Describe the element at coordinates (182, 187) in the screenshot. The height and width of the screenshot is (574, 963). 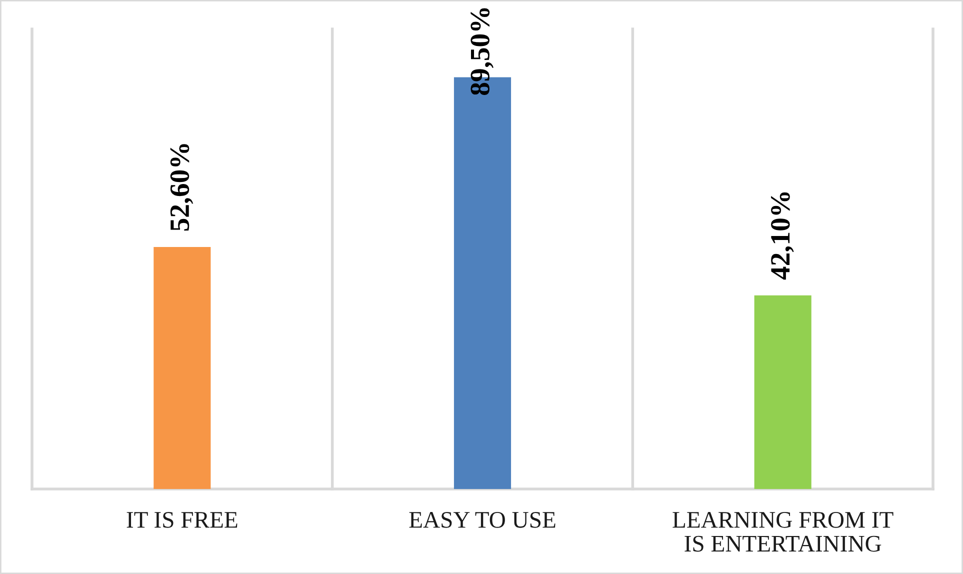
I see `data-label: 52,60%` at that location.